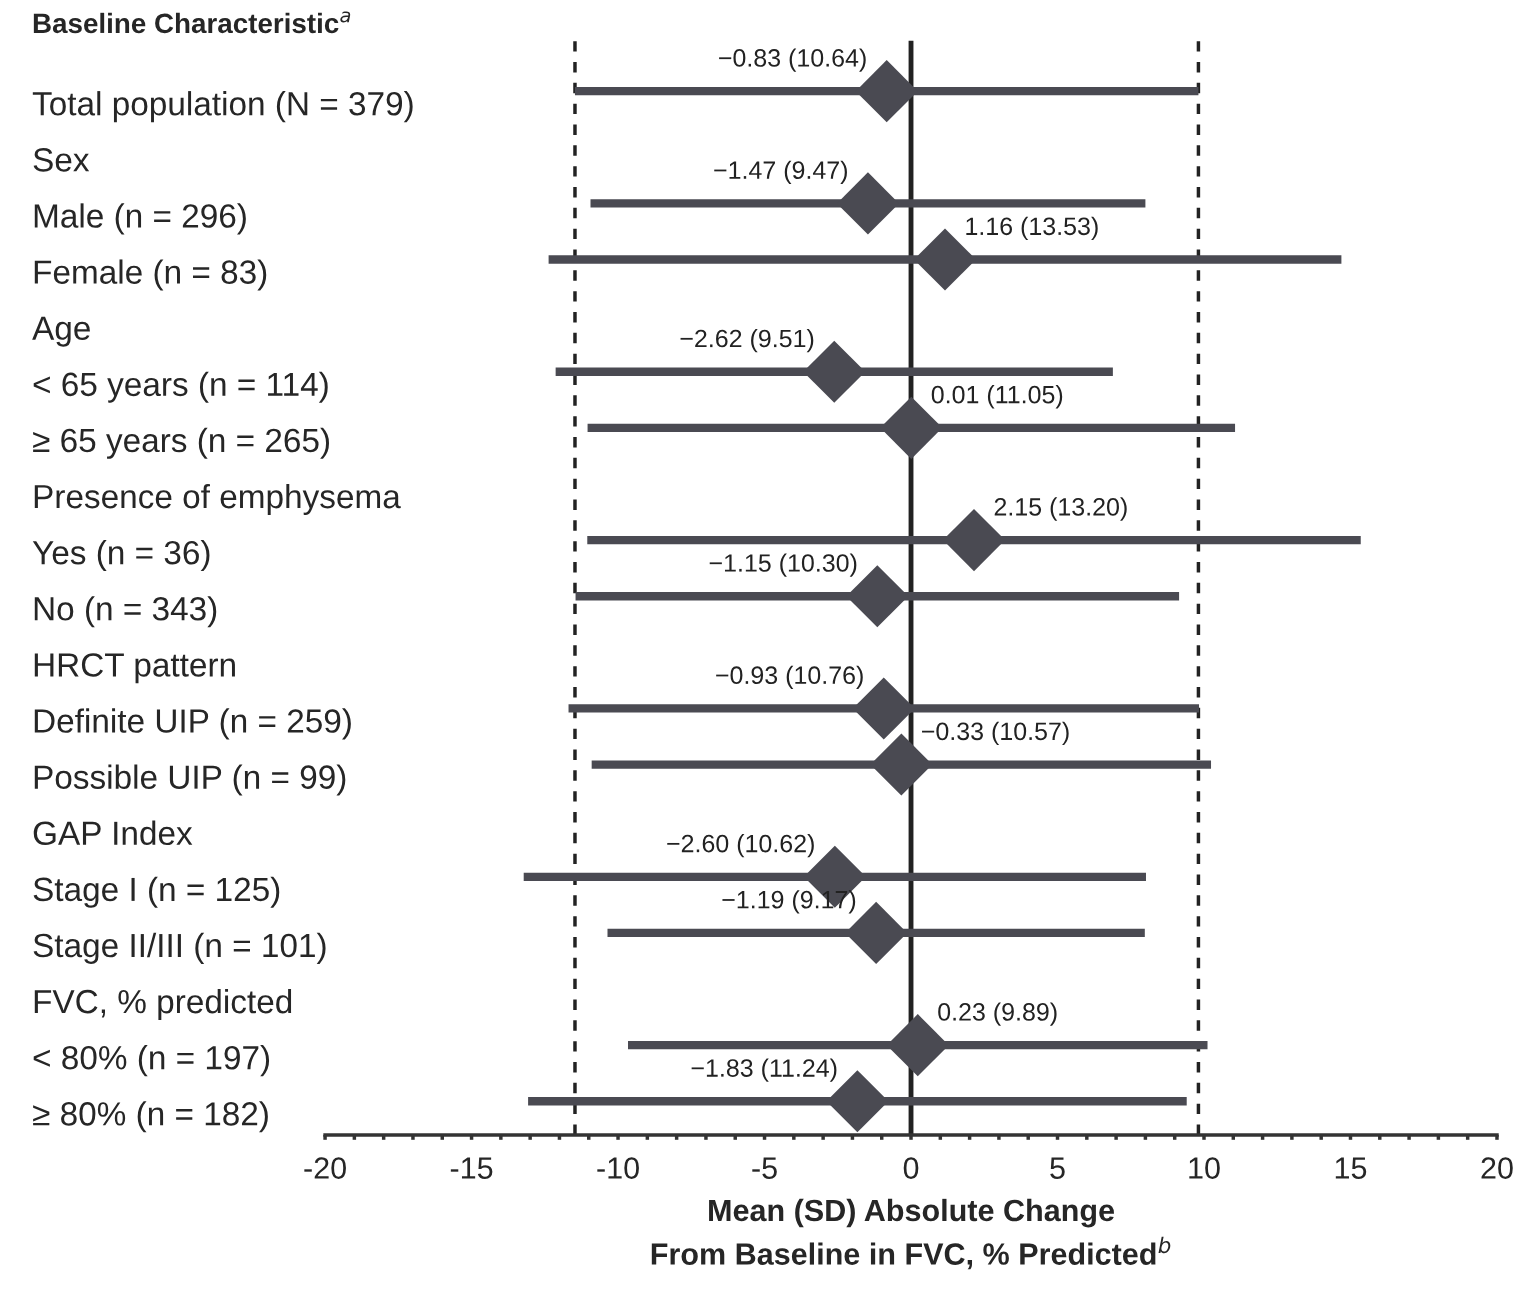 The height and width of the screenshot is (1295, 1519). What do you see at coordinates (163, 1004) in the screenshot?
I see `y-tick-label: FVC, % predicted` at bounding box center [163, 1004].